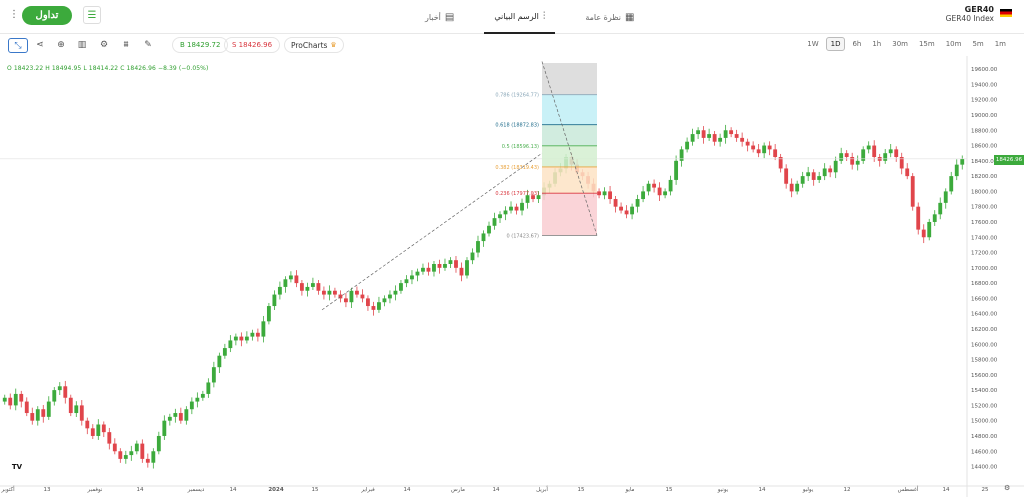 This screenshot has height=497, width=1024. I want to click on bar-chart-icon: ▥, so click(82, 45).